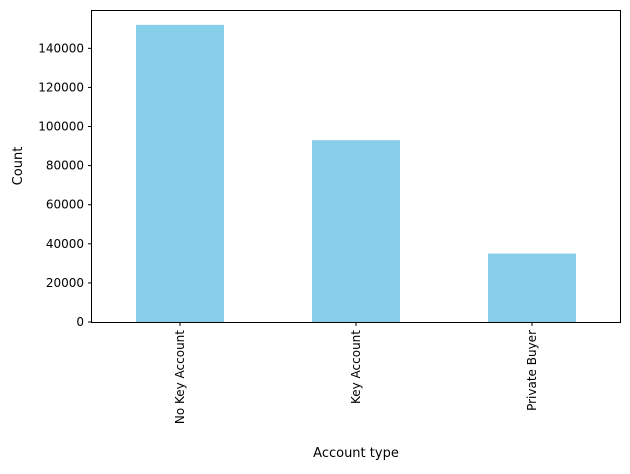 Image resolution: width=630 pixels, height=474 pixels. I want to click on y-tick-label: 100000, so click(61, 127).